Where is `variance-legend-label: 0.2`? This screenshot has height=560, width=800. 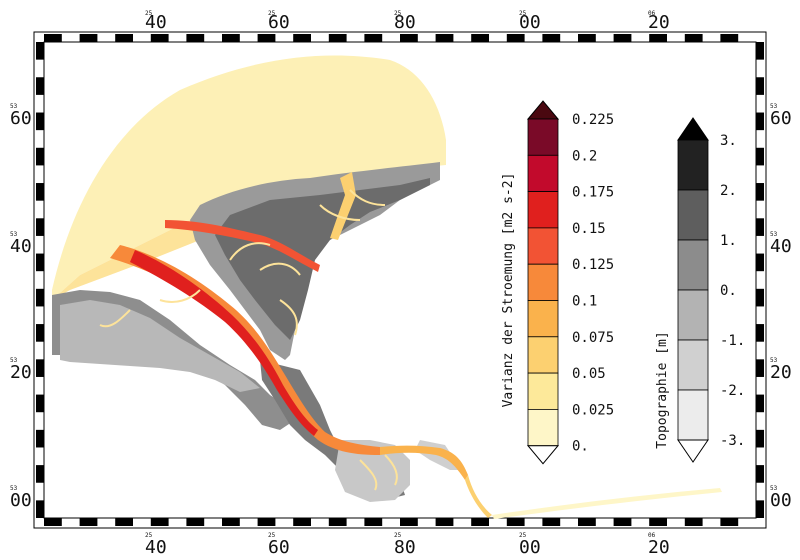 variance-legend-label: 0.2 is located at coordinates (584, 156).